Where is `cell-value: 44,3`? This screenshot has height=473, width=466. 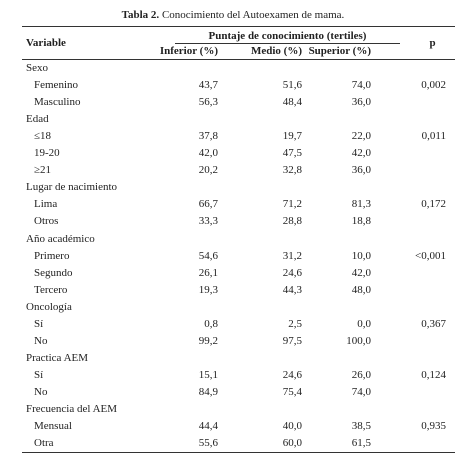
cell-value: 44,3 is located at coordinates (292, 289).